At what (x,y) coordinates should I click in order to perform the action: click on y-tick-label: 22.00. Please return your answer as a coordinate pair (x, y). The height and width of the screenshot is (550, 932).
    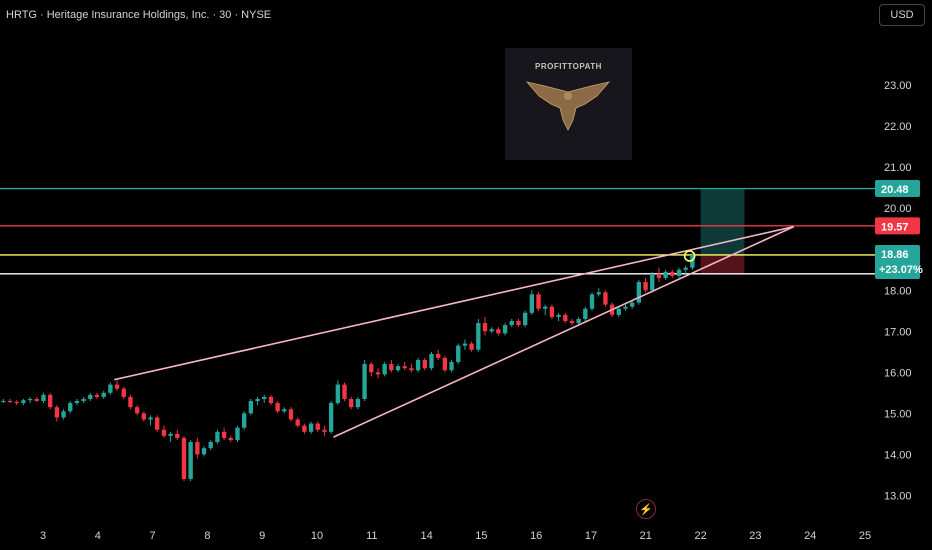
    Looking at the image, I should click on (898, 127).